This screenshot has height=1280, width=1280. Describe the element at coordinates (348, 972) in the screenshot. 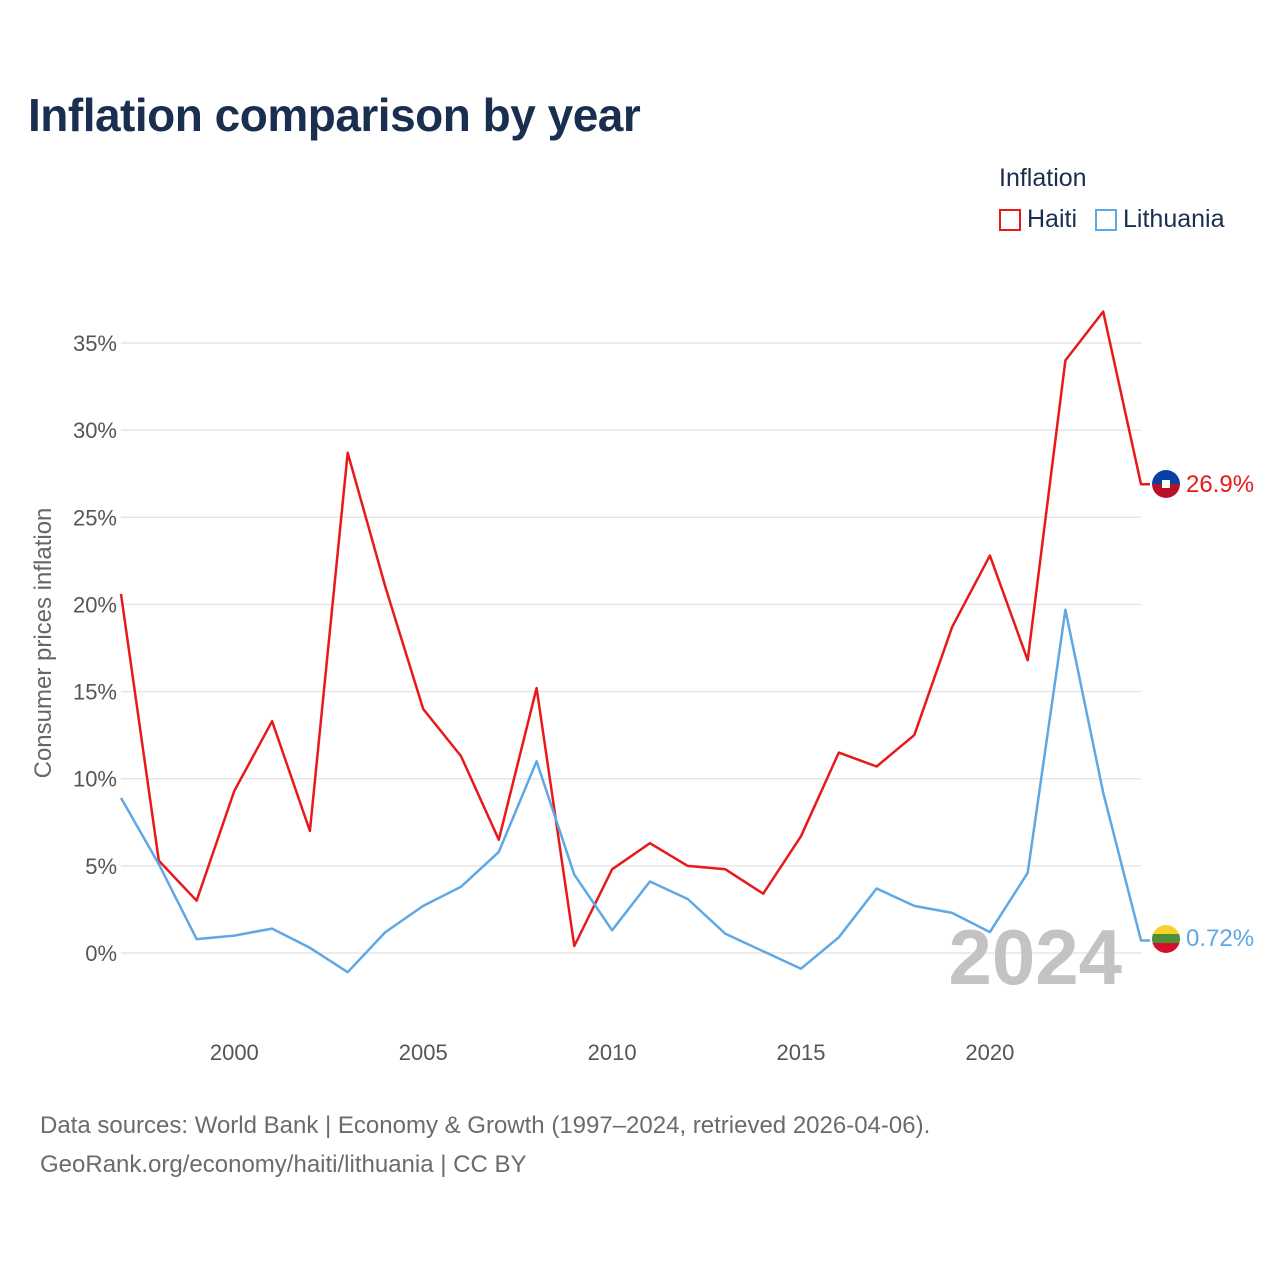

I see `data-point-lithuania-2003` at that location.